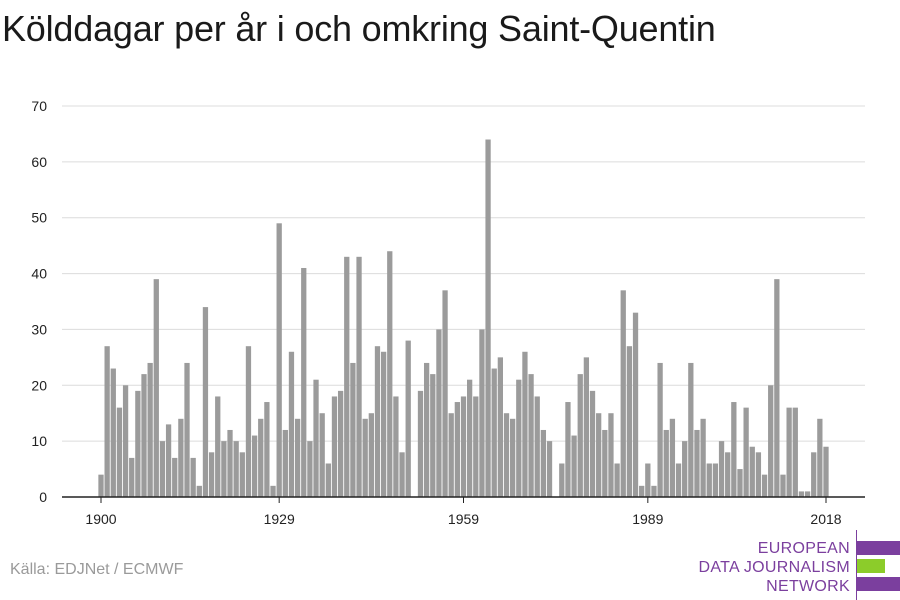 This screenshot has width=900, height=600. What do you see at coordinates (359, 376) in the screenshot?
I see `bar-1942` at bounding box center [359, 376].